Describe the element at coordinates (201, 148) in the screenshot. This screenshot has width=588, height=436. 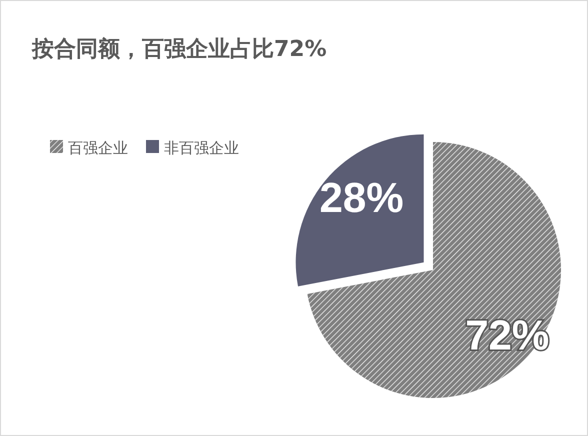
I see `legend-label: 非百强企业` at that location.